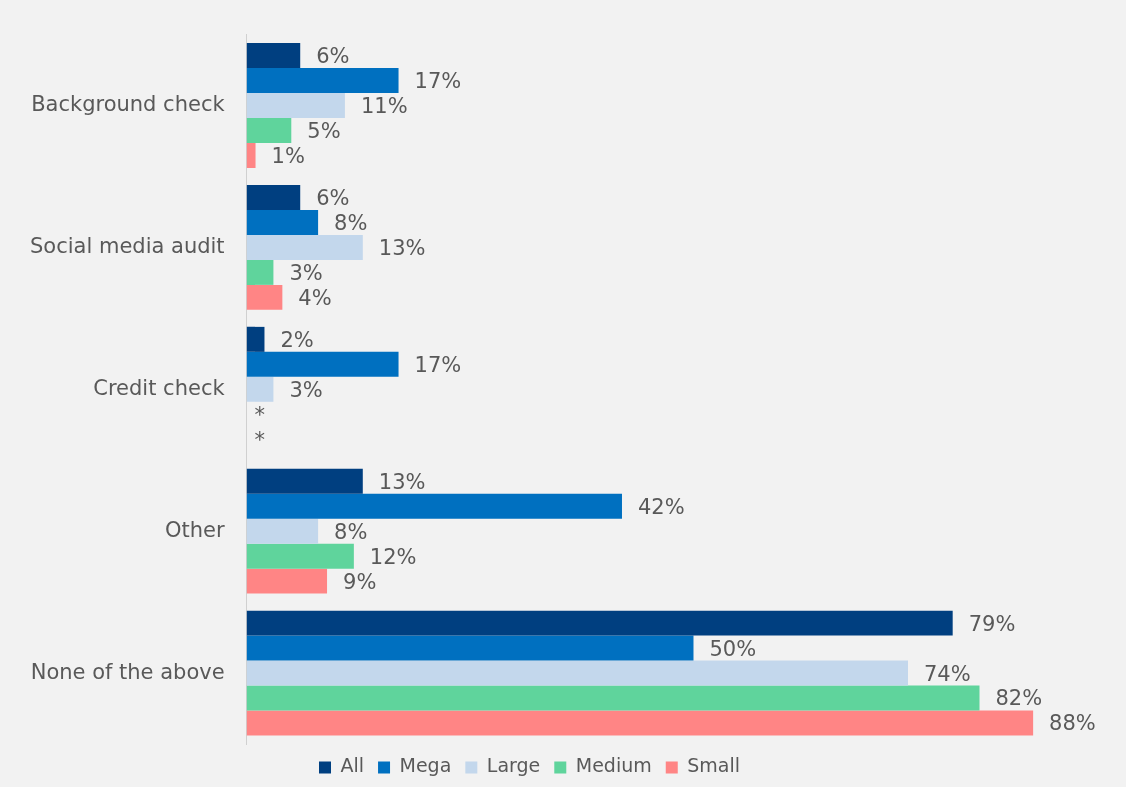 The image size is (1126, 787). Describe the element at coordinates (352, 765) in the screenshot. I see `legend-label: All` at that location.